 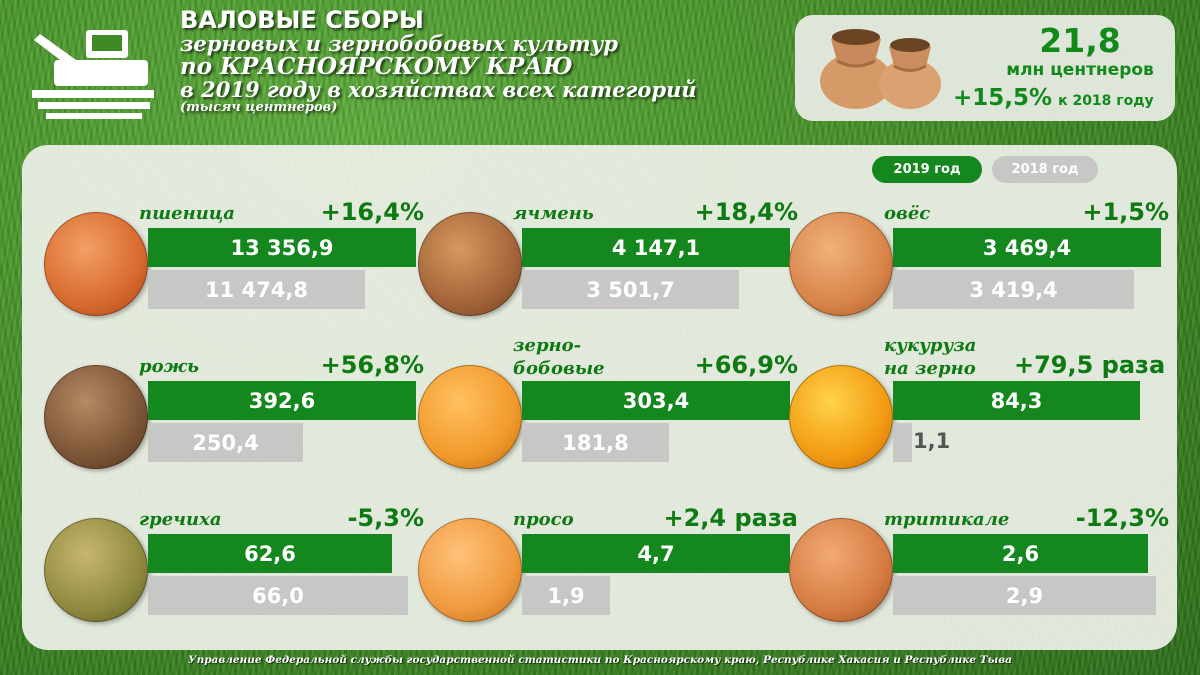 I want to click on crop-change: +2,4 раза, so click(x=731, y=518).